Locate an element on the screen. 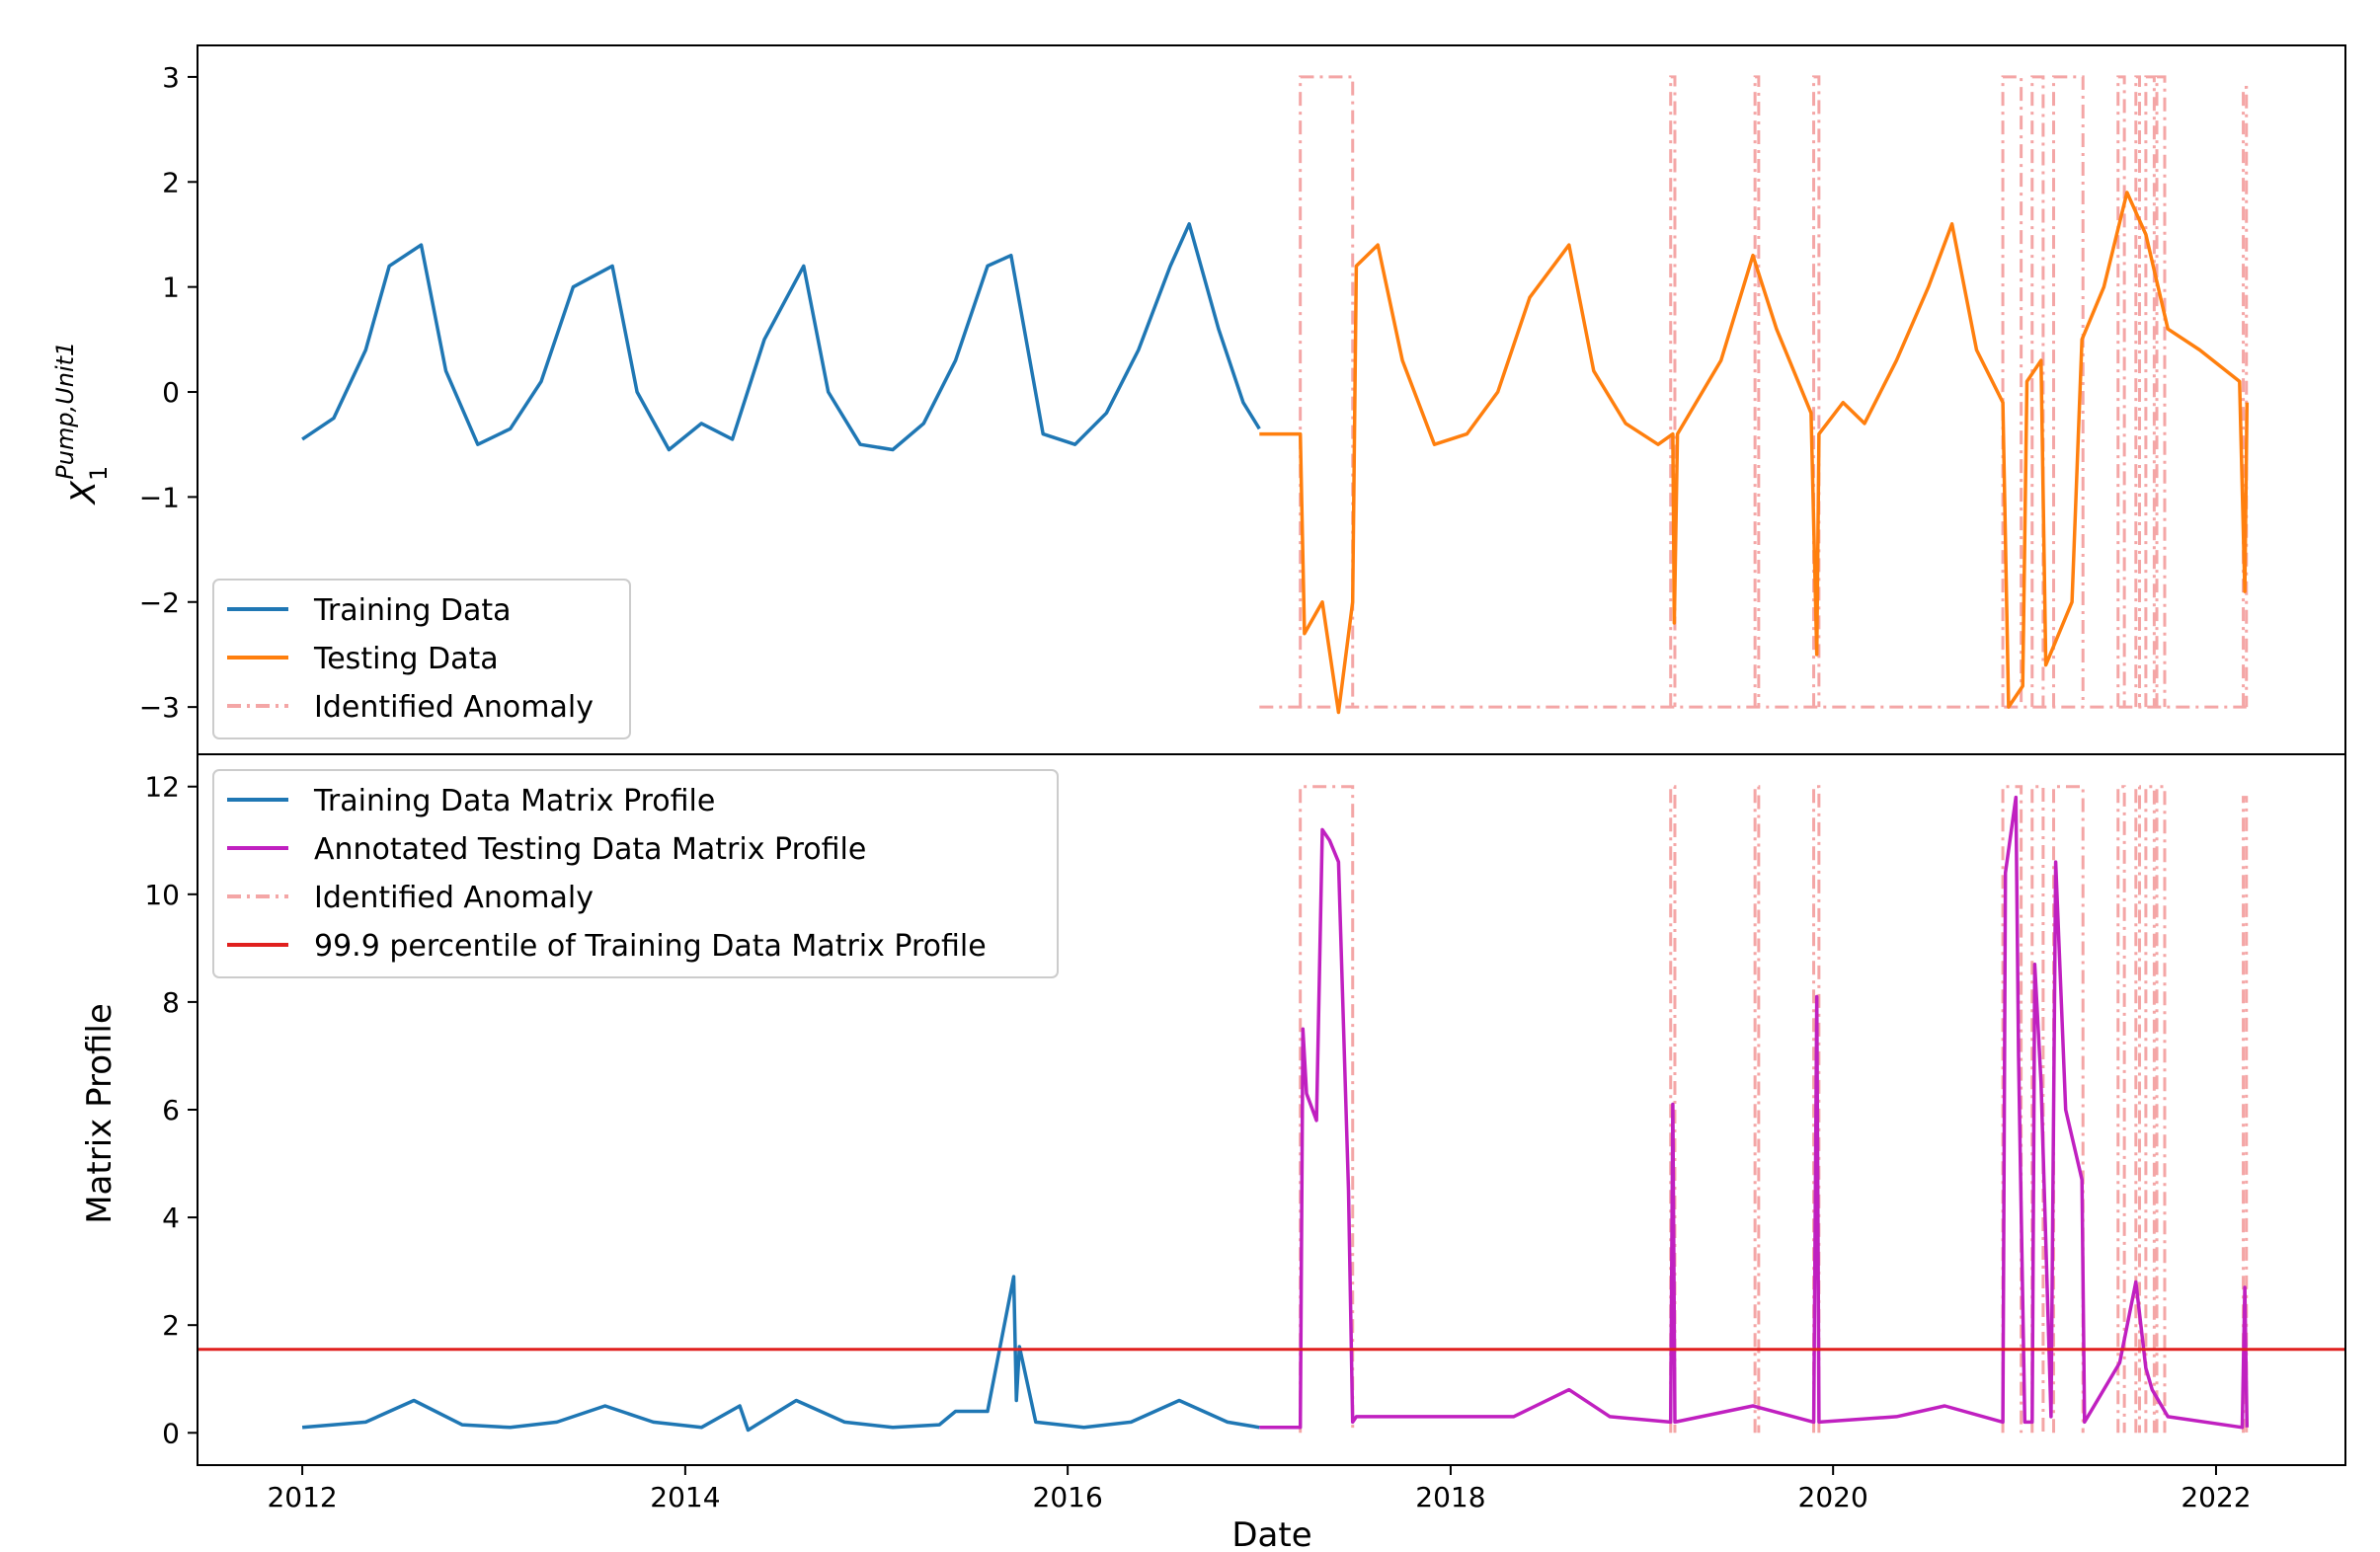 The height and width of the screenshot is (1552, 2380). y-tick-label: 10 is located at coordinates (162, 895).